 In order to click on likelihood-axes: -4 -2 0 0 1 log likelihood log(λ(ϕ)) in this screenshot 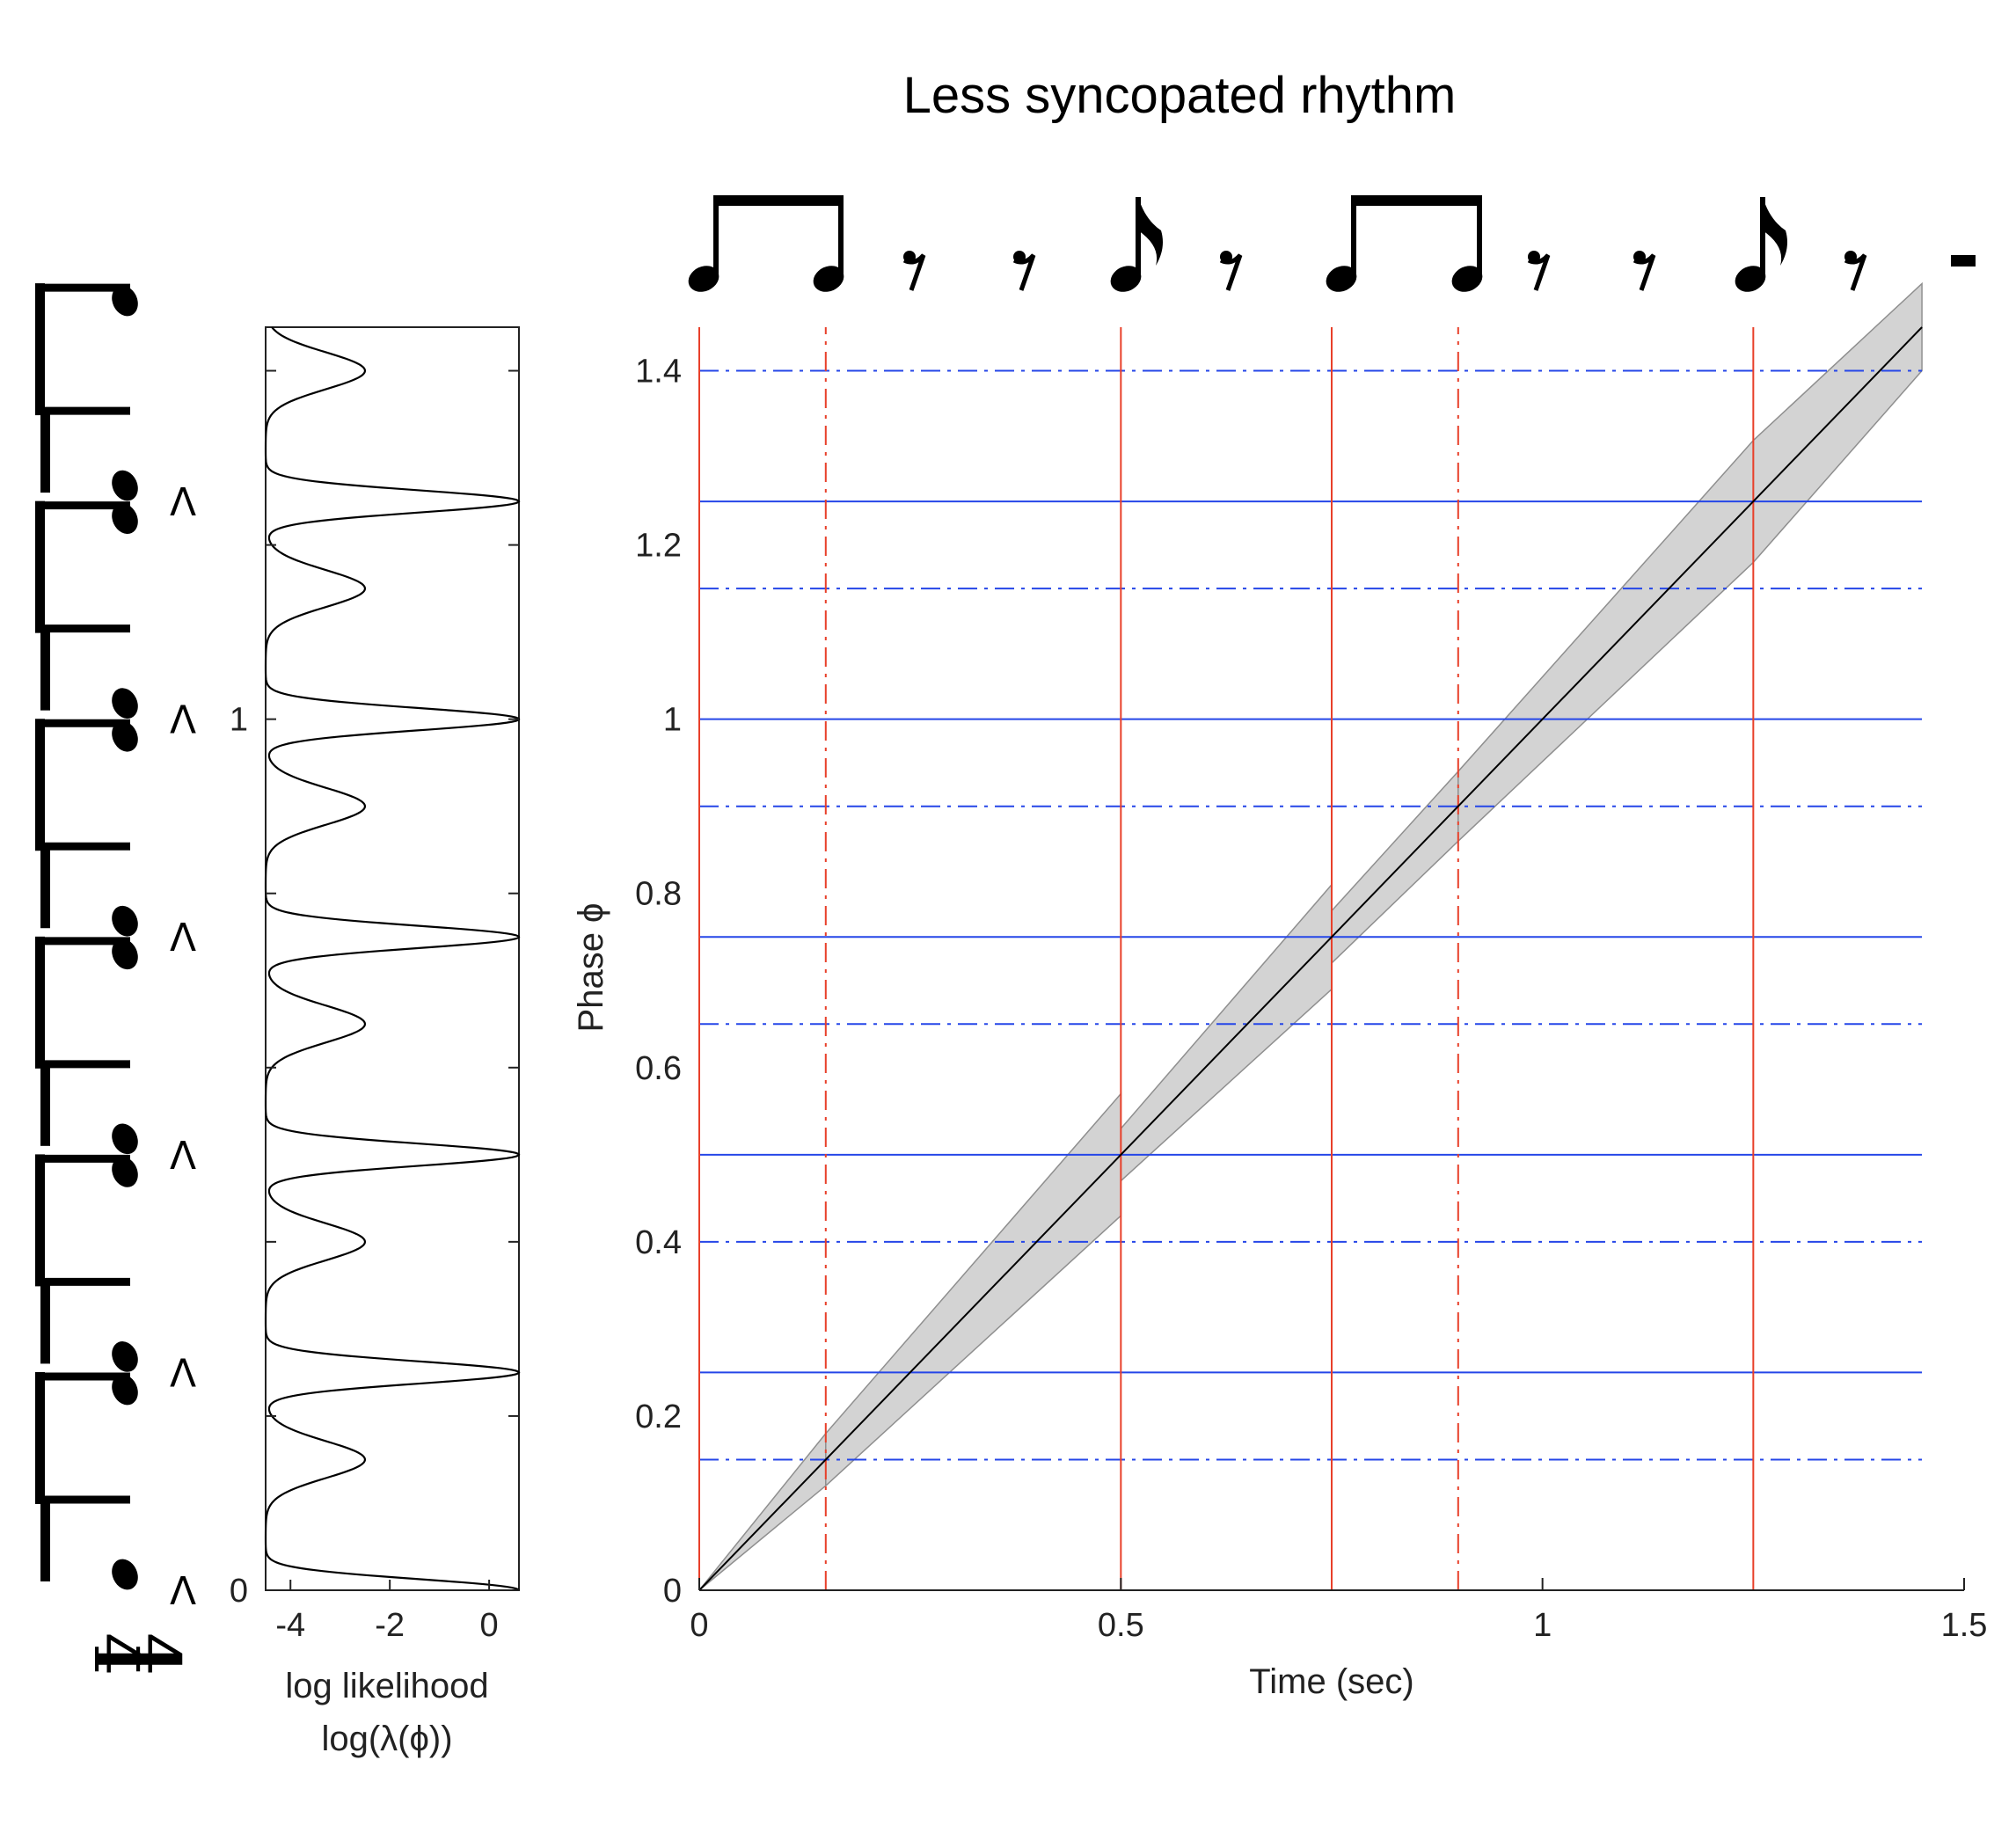, I will do `click(375, 1042)`.